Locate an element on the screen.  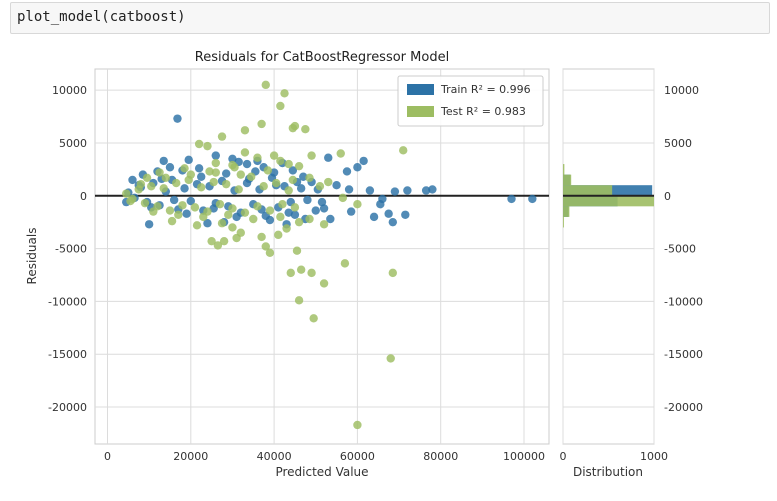
x-axis-label: Predicted Value is located at coordinates (321, 472).